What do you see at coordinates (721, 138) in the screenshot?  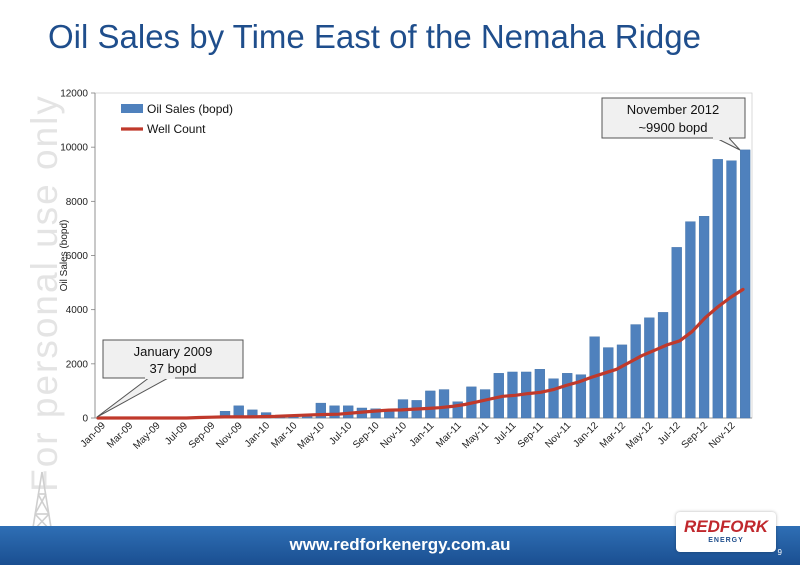 I see `callout-seam-nov-2012` at bounding box center [721, 138].